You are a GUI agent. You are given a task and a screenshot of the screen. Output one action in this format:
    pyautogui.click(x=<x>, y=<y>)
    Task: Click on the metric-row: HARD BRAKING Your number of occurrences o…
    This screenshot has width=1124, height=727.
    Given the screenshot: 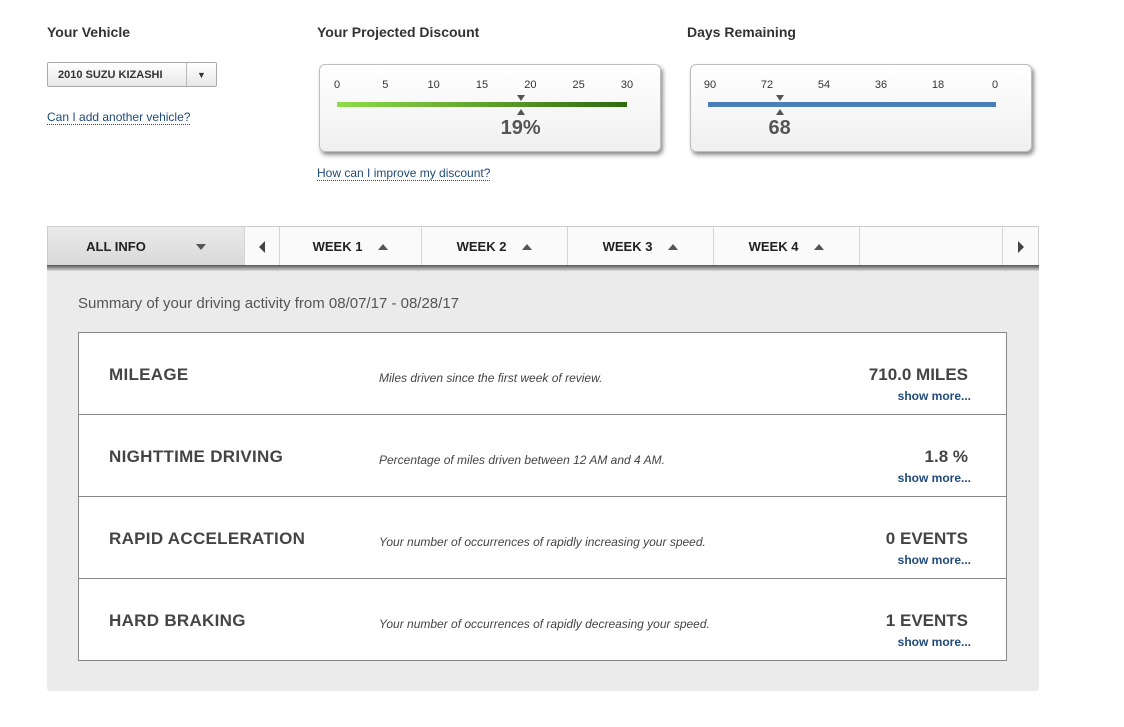 What is the action you would take?
    pyautogui.click(x=542, y=619)
    